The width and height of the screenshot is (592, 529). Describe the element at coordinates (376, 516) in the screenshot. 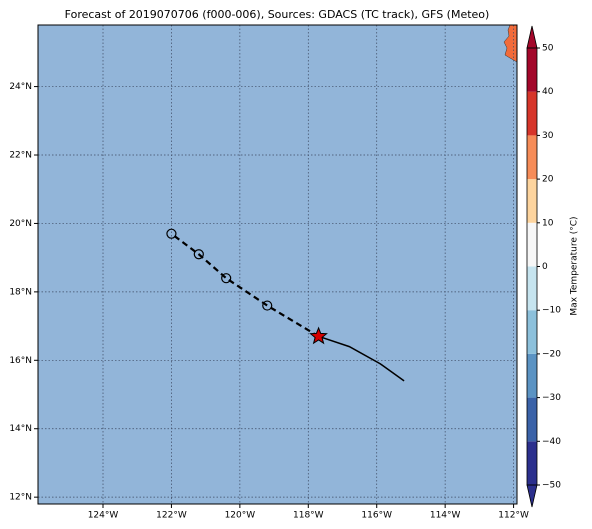

I see `lon-tick-label: 116°W` at that location.